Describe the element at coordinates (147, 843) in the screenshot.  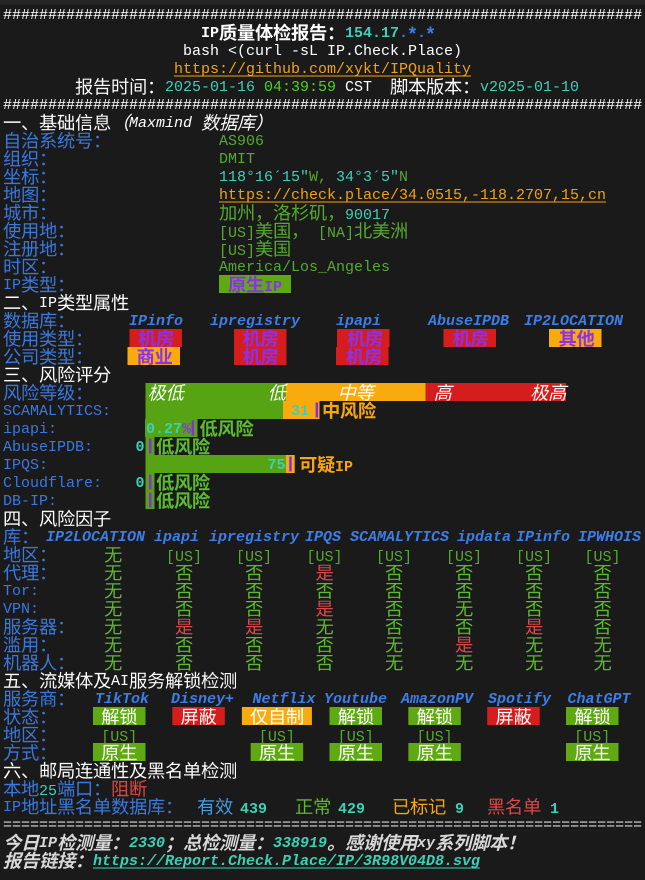
I see `svg-text: 2330` at that location.